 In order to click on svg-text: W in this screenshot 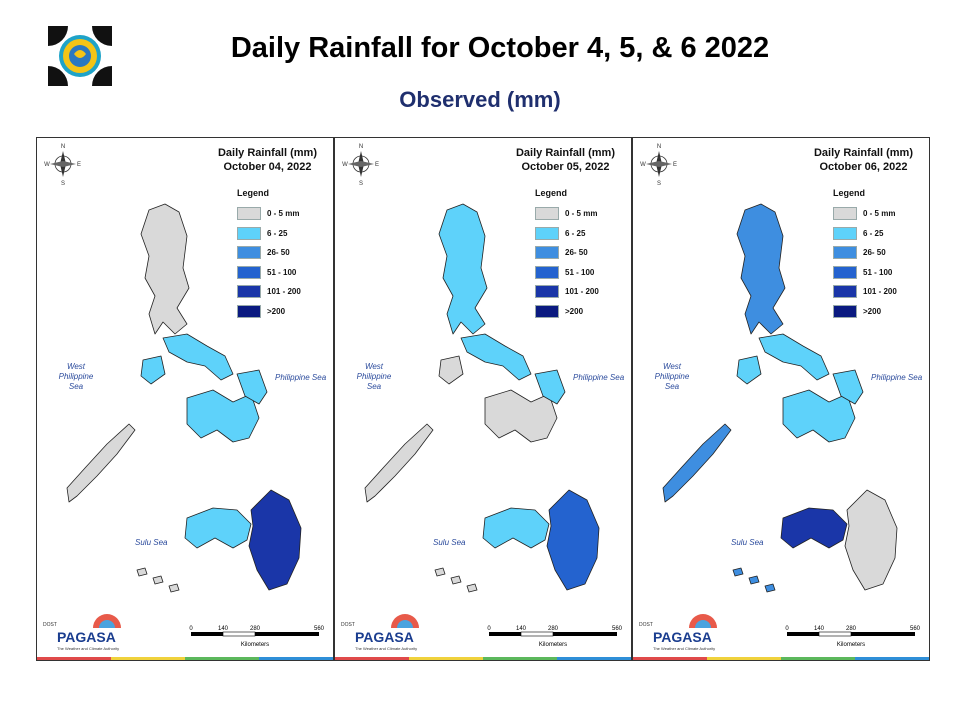, I will do `click(345, 165)`.